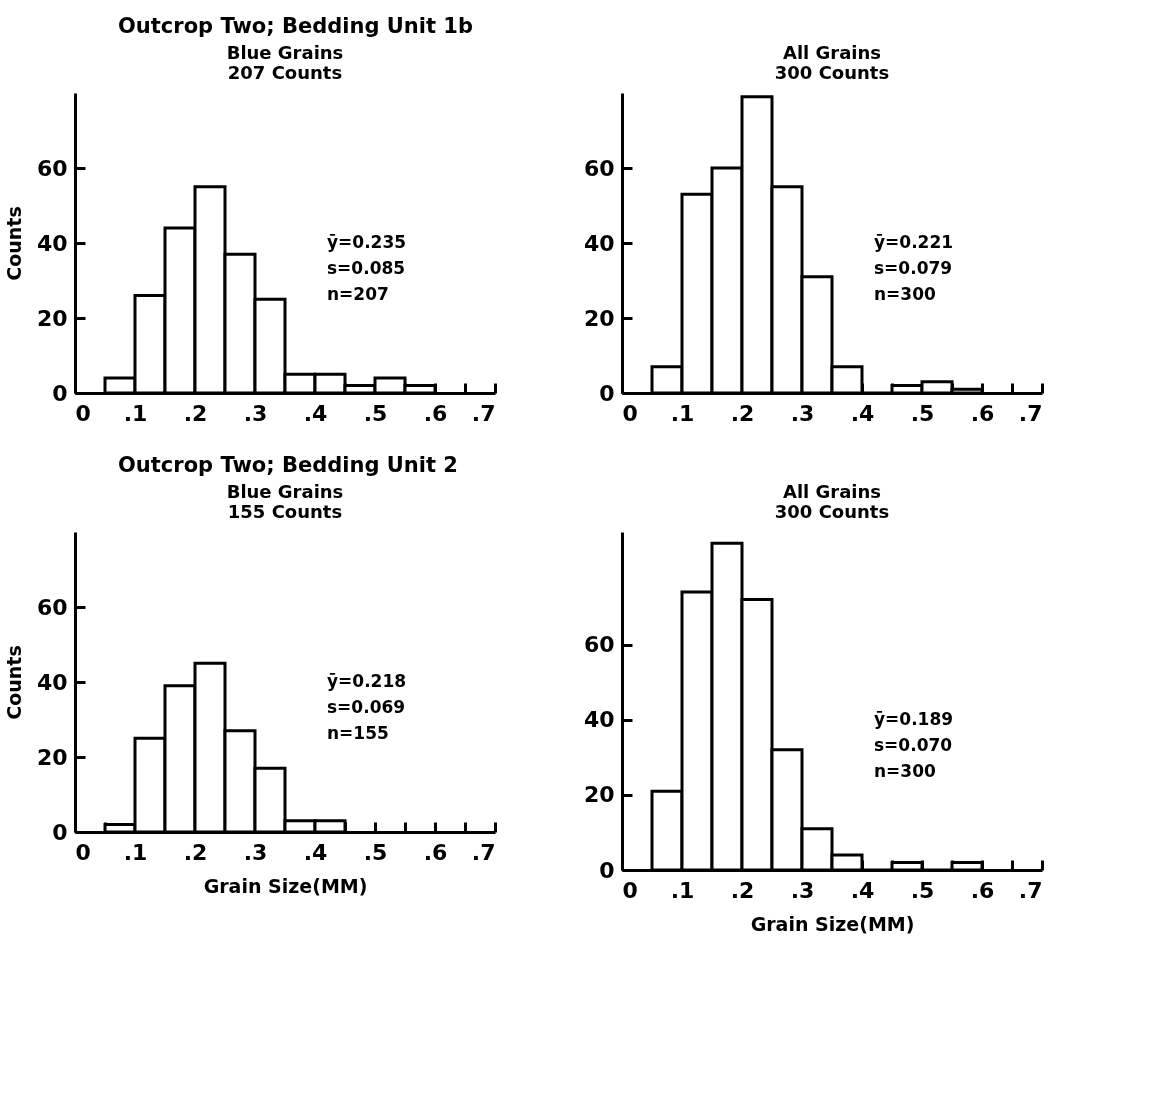 The width and height of the screenshot is (1157, 1100). Describe the element at coordinates (358, 294) in the screenshot. I see `annotation: n=207` at that location.